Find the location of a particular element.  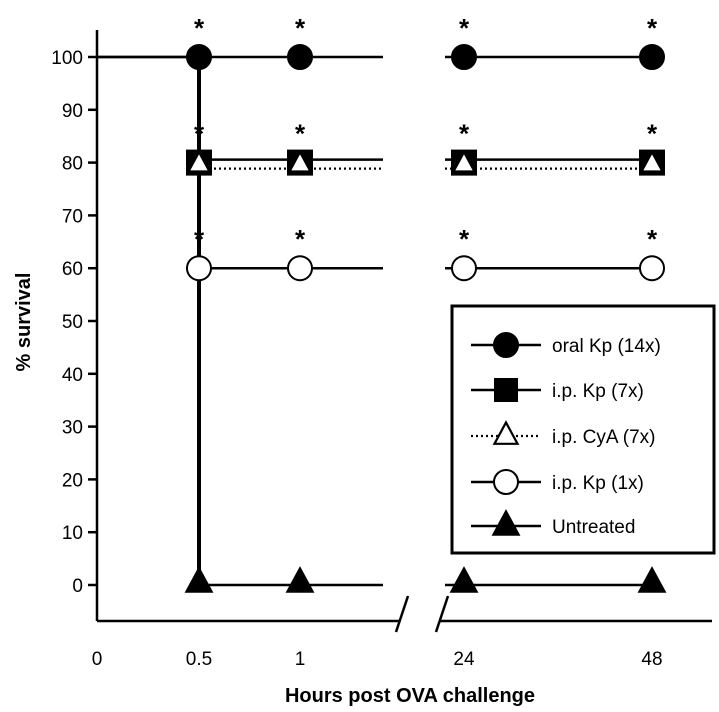

y-tick-label: 100 is located at coordinates (67, 58).